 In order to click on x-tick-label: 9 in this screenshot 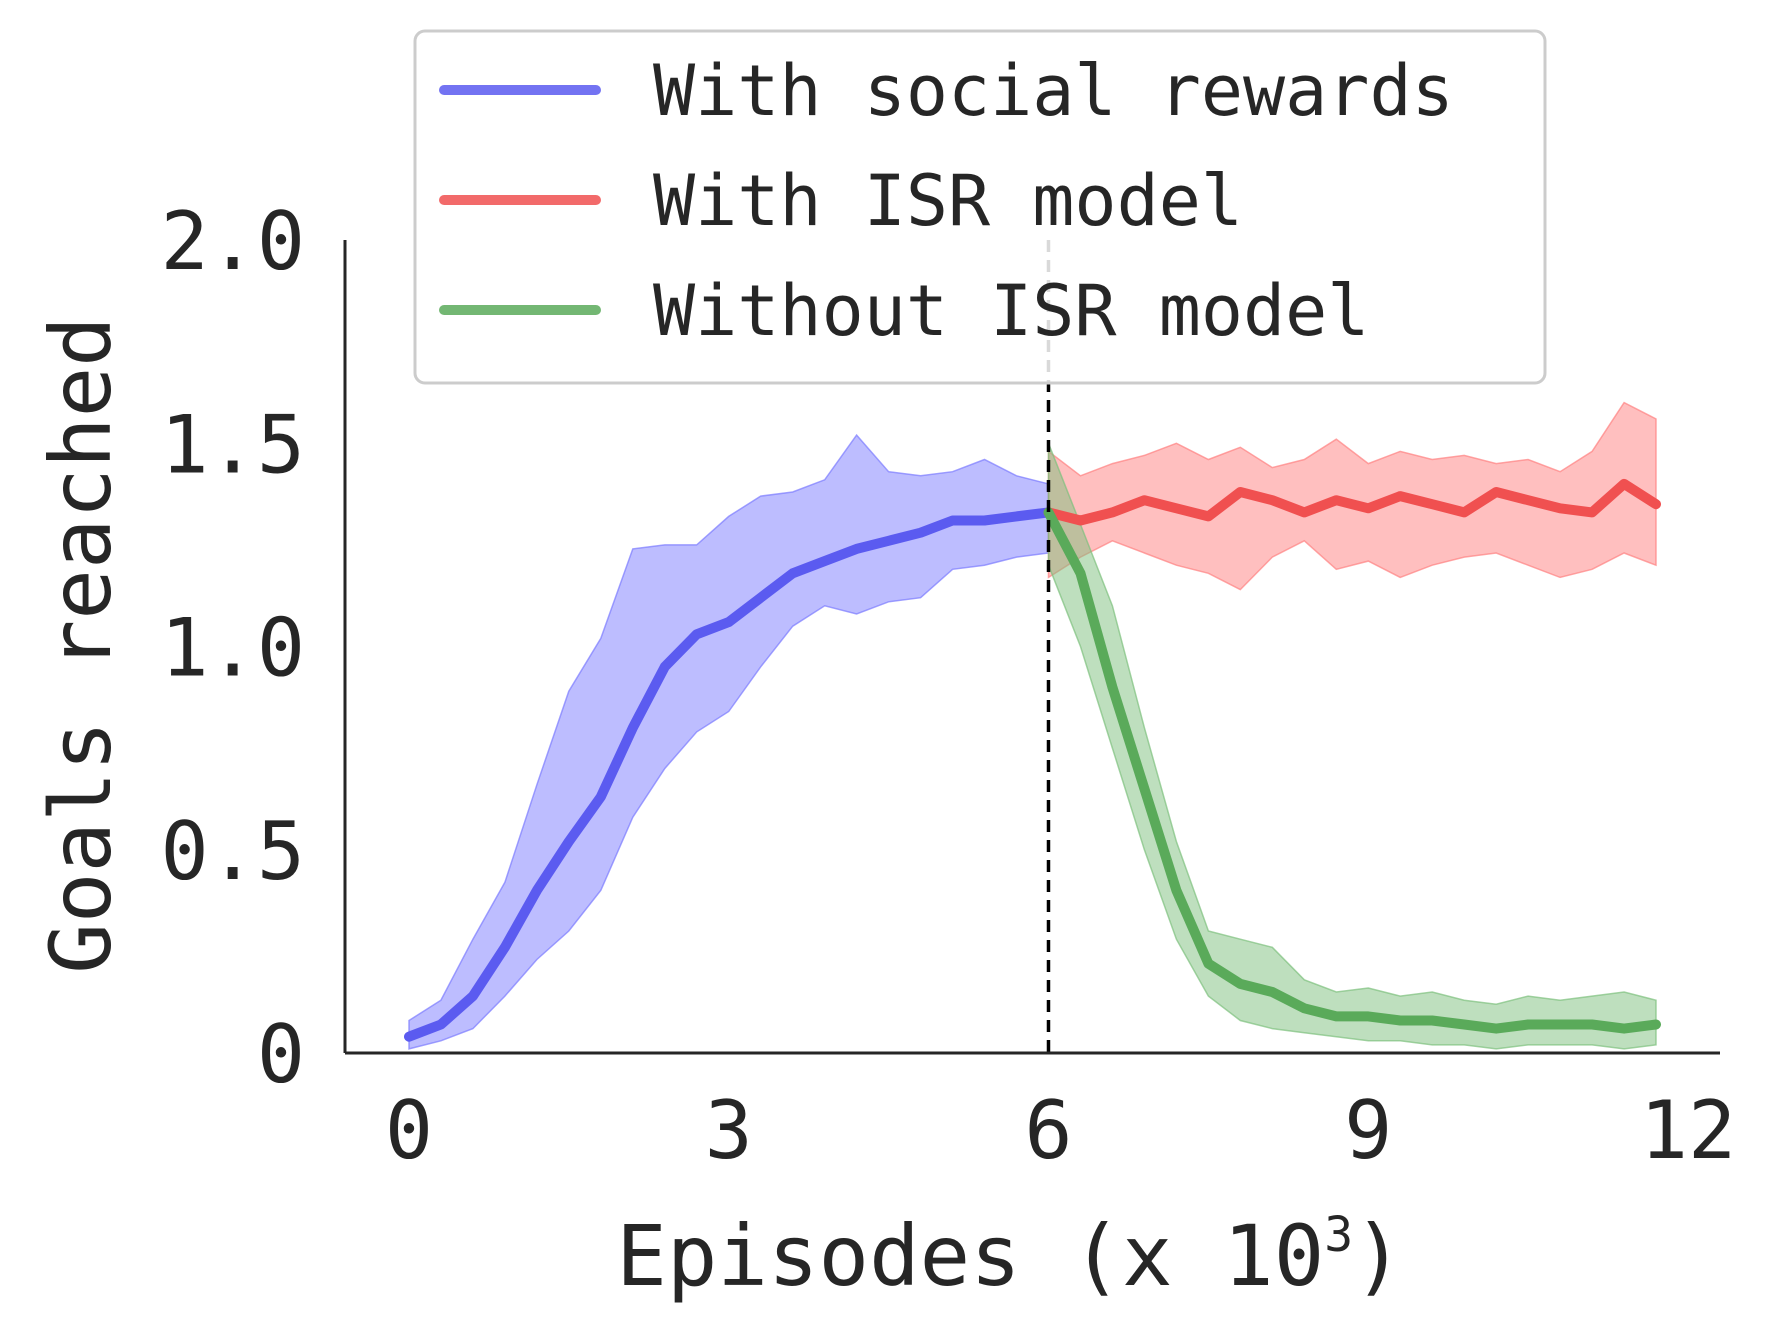, I will do `click(1368, 1130)`.